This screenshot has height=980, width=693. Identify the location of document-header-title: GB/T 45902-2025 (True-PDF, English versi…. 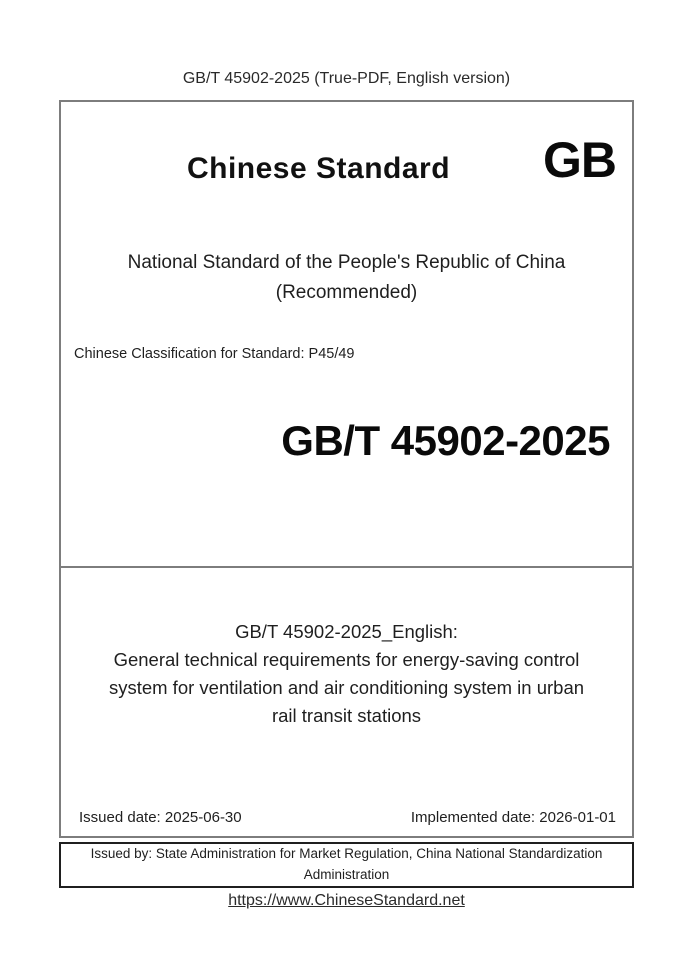
(346, 78).